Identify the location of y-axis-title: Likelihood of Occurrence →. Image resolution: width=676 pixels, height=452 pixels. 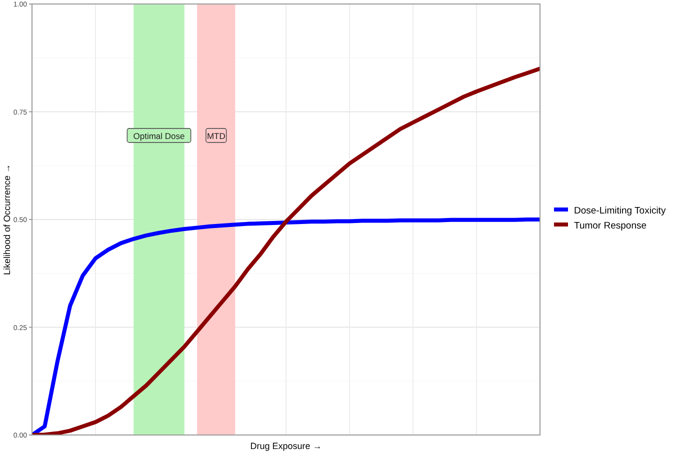
(7, 220).